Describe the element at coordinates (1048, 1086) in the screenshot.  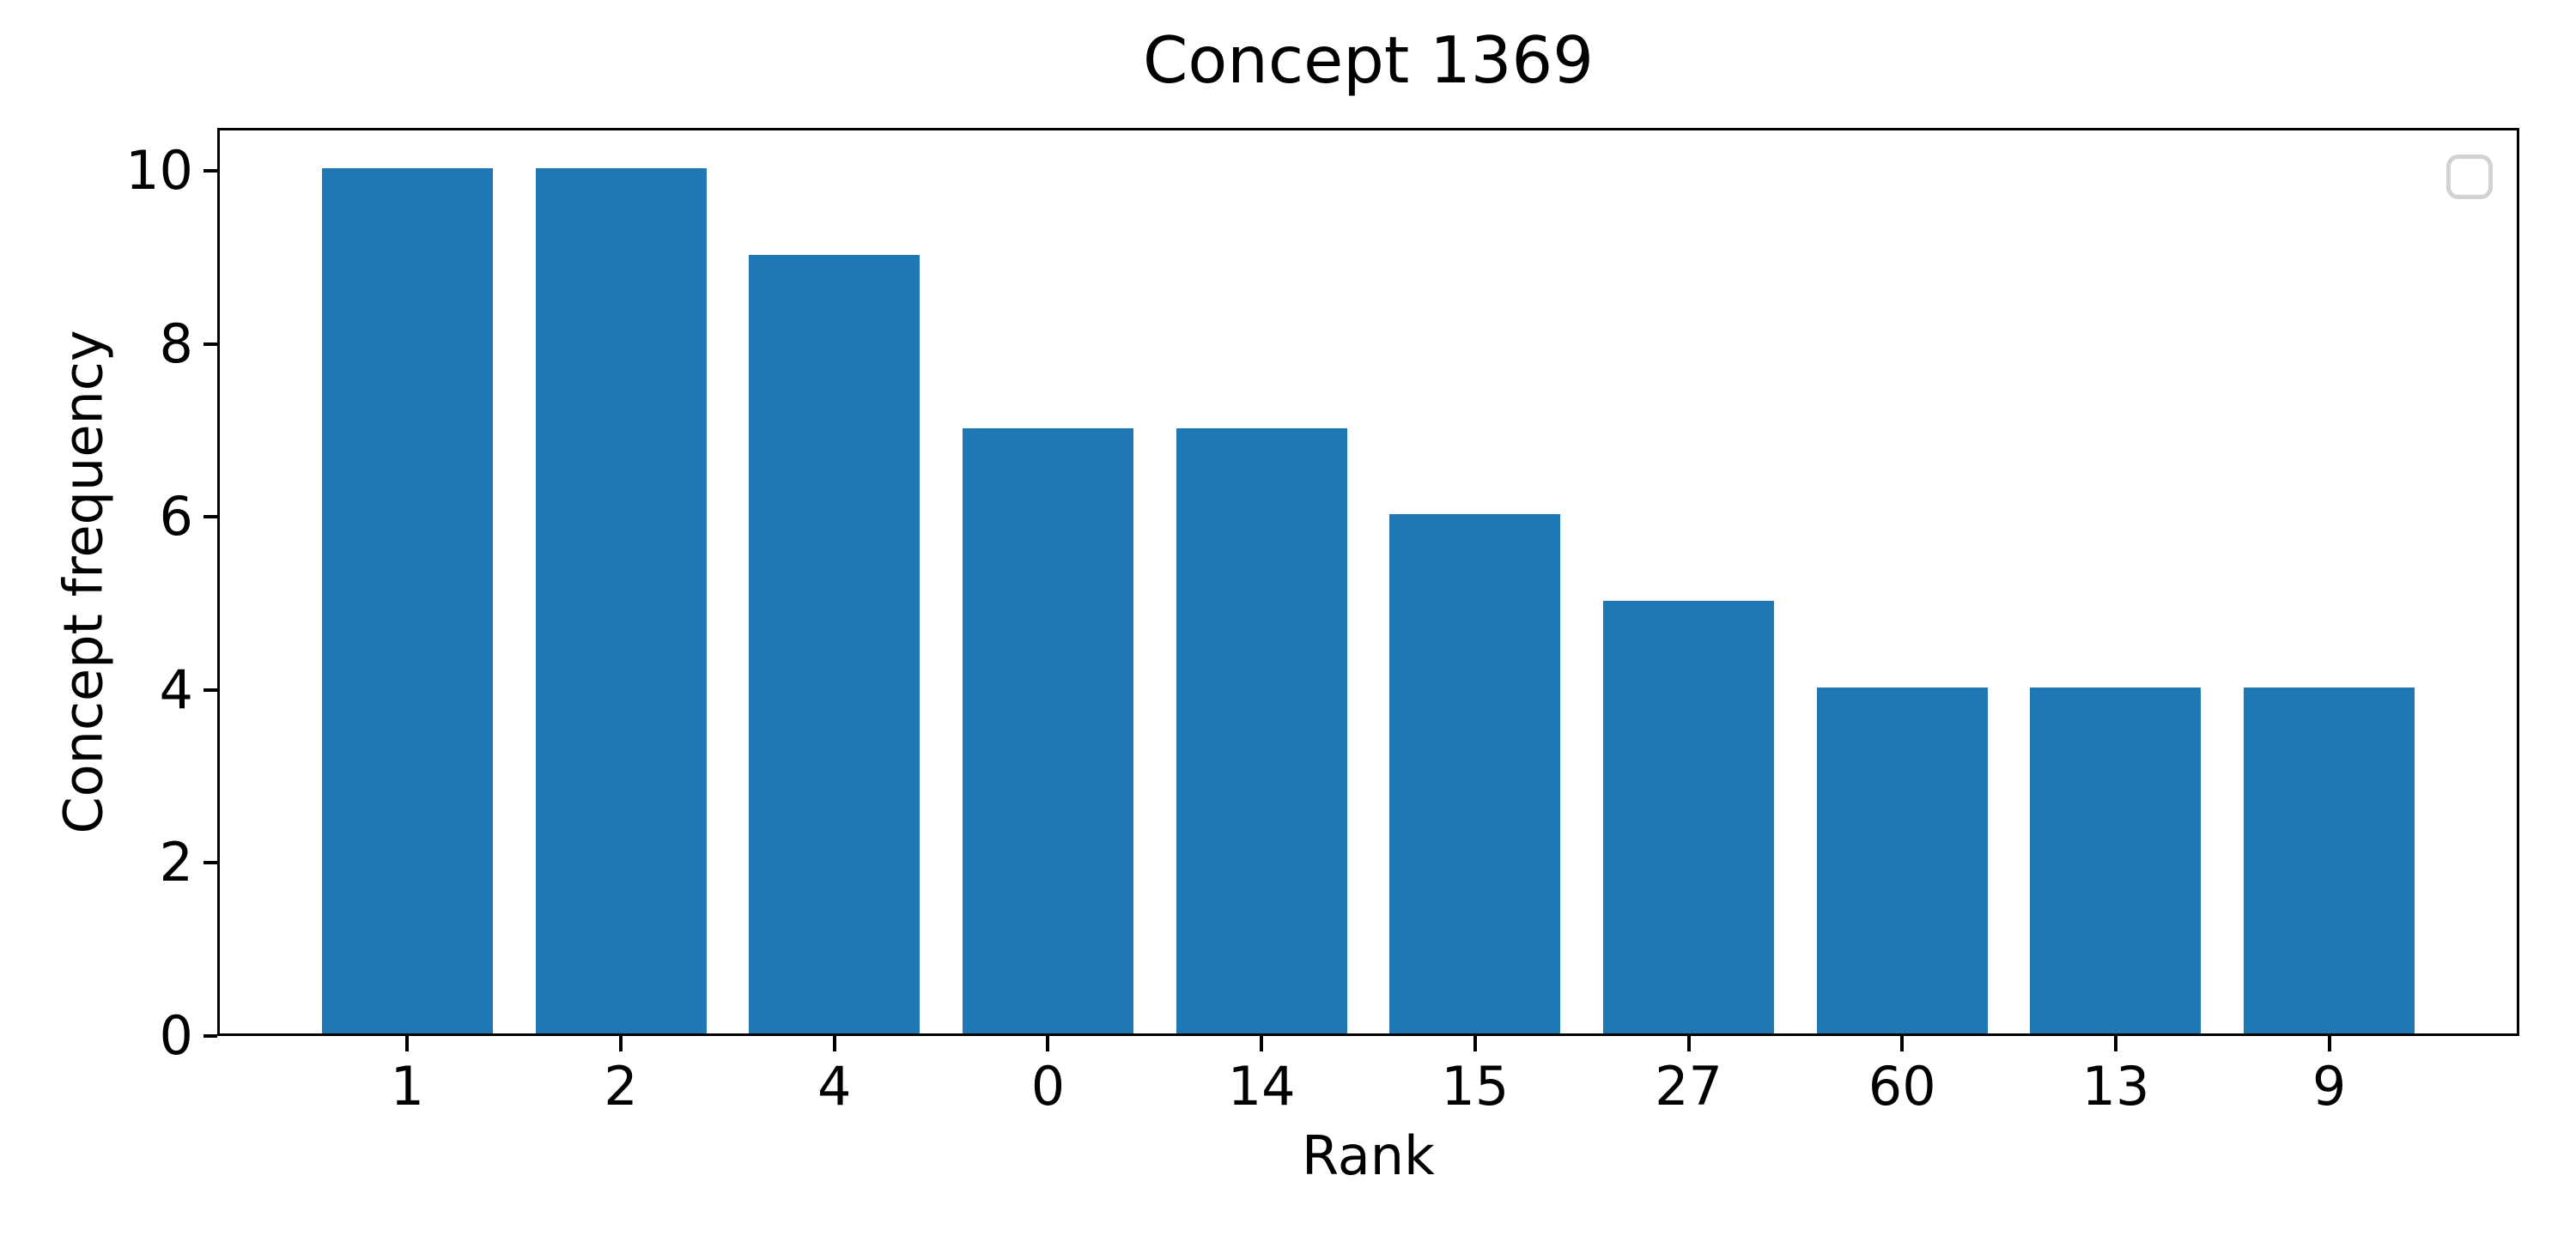
I see `x-tick-label: 0` at that location.